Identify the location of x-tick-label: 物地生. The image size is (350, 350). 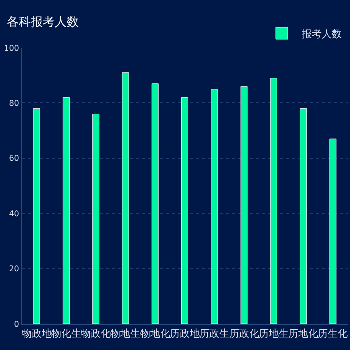
(125, 334).